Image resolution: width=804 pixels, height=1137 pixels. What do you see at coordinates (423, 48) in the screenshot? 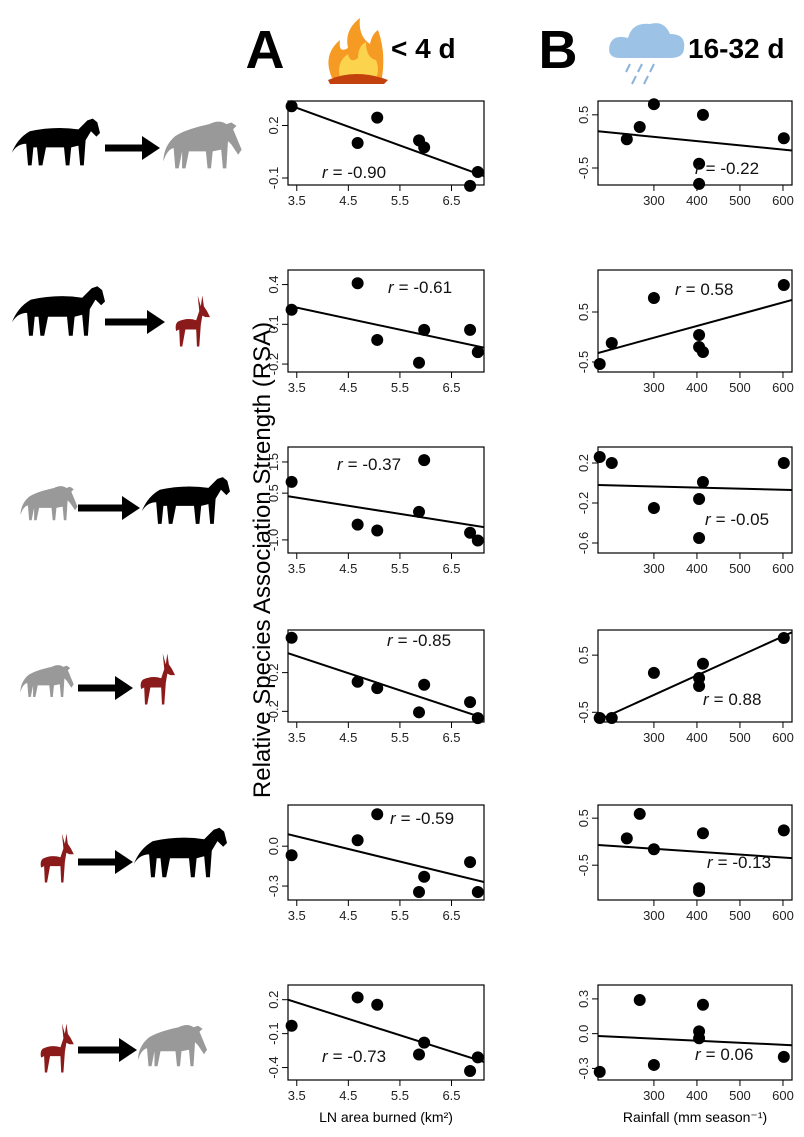
I see `panel-lag: < 4 d` at bounding box center [423, 48].